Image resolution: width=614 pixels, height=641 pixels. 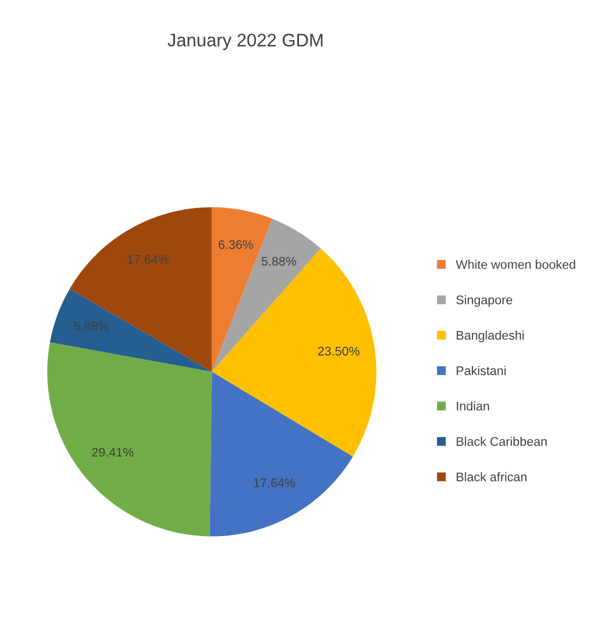 I want to click on legend-label: Pakistani, so click(x=481, y=371).